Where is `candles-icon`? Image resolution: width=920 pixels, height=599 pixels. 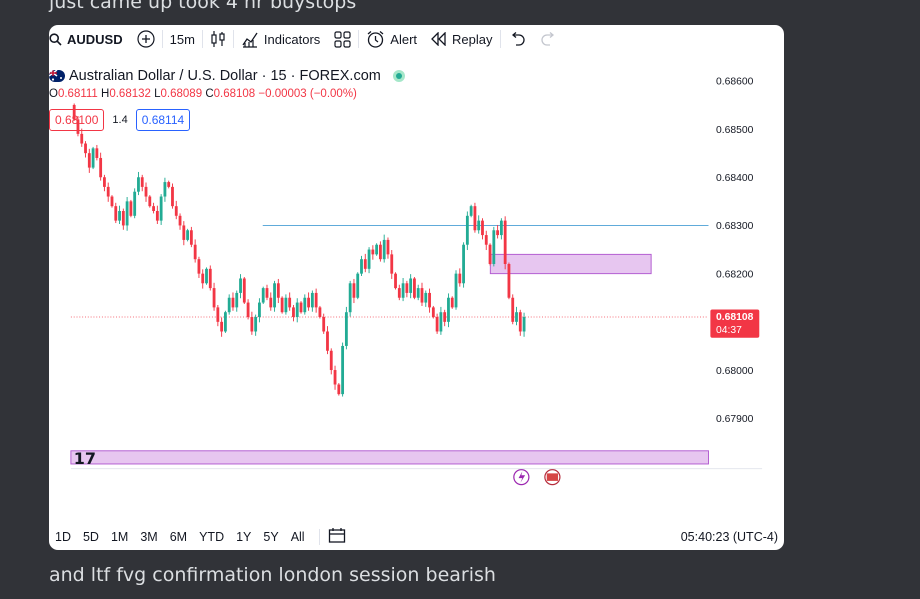
candles-icon is located at coordinates (218, 39).